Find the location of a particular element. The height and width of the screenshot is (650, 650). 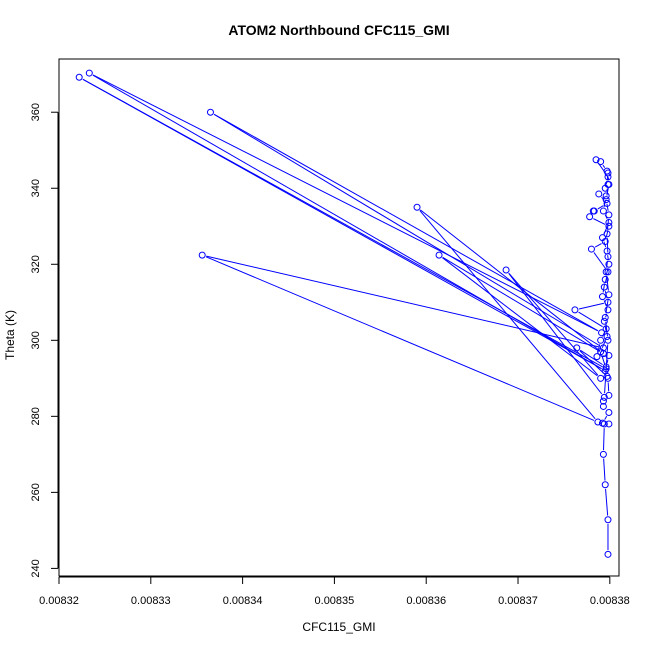

x-tick-label: 0.00838 is located at coordinates (610, 601).